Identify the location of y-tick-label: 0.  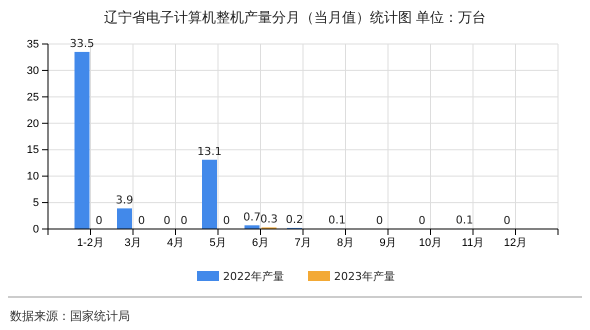
(35, 230).